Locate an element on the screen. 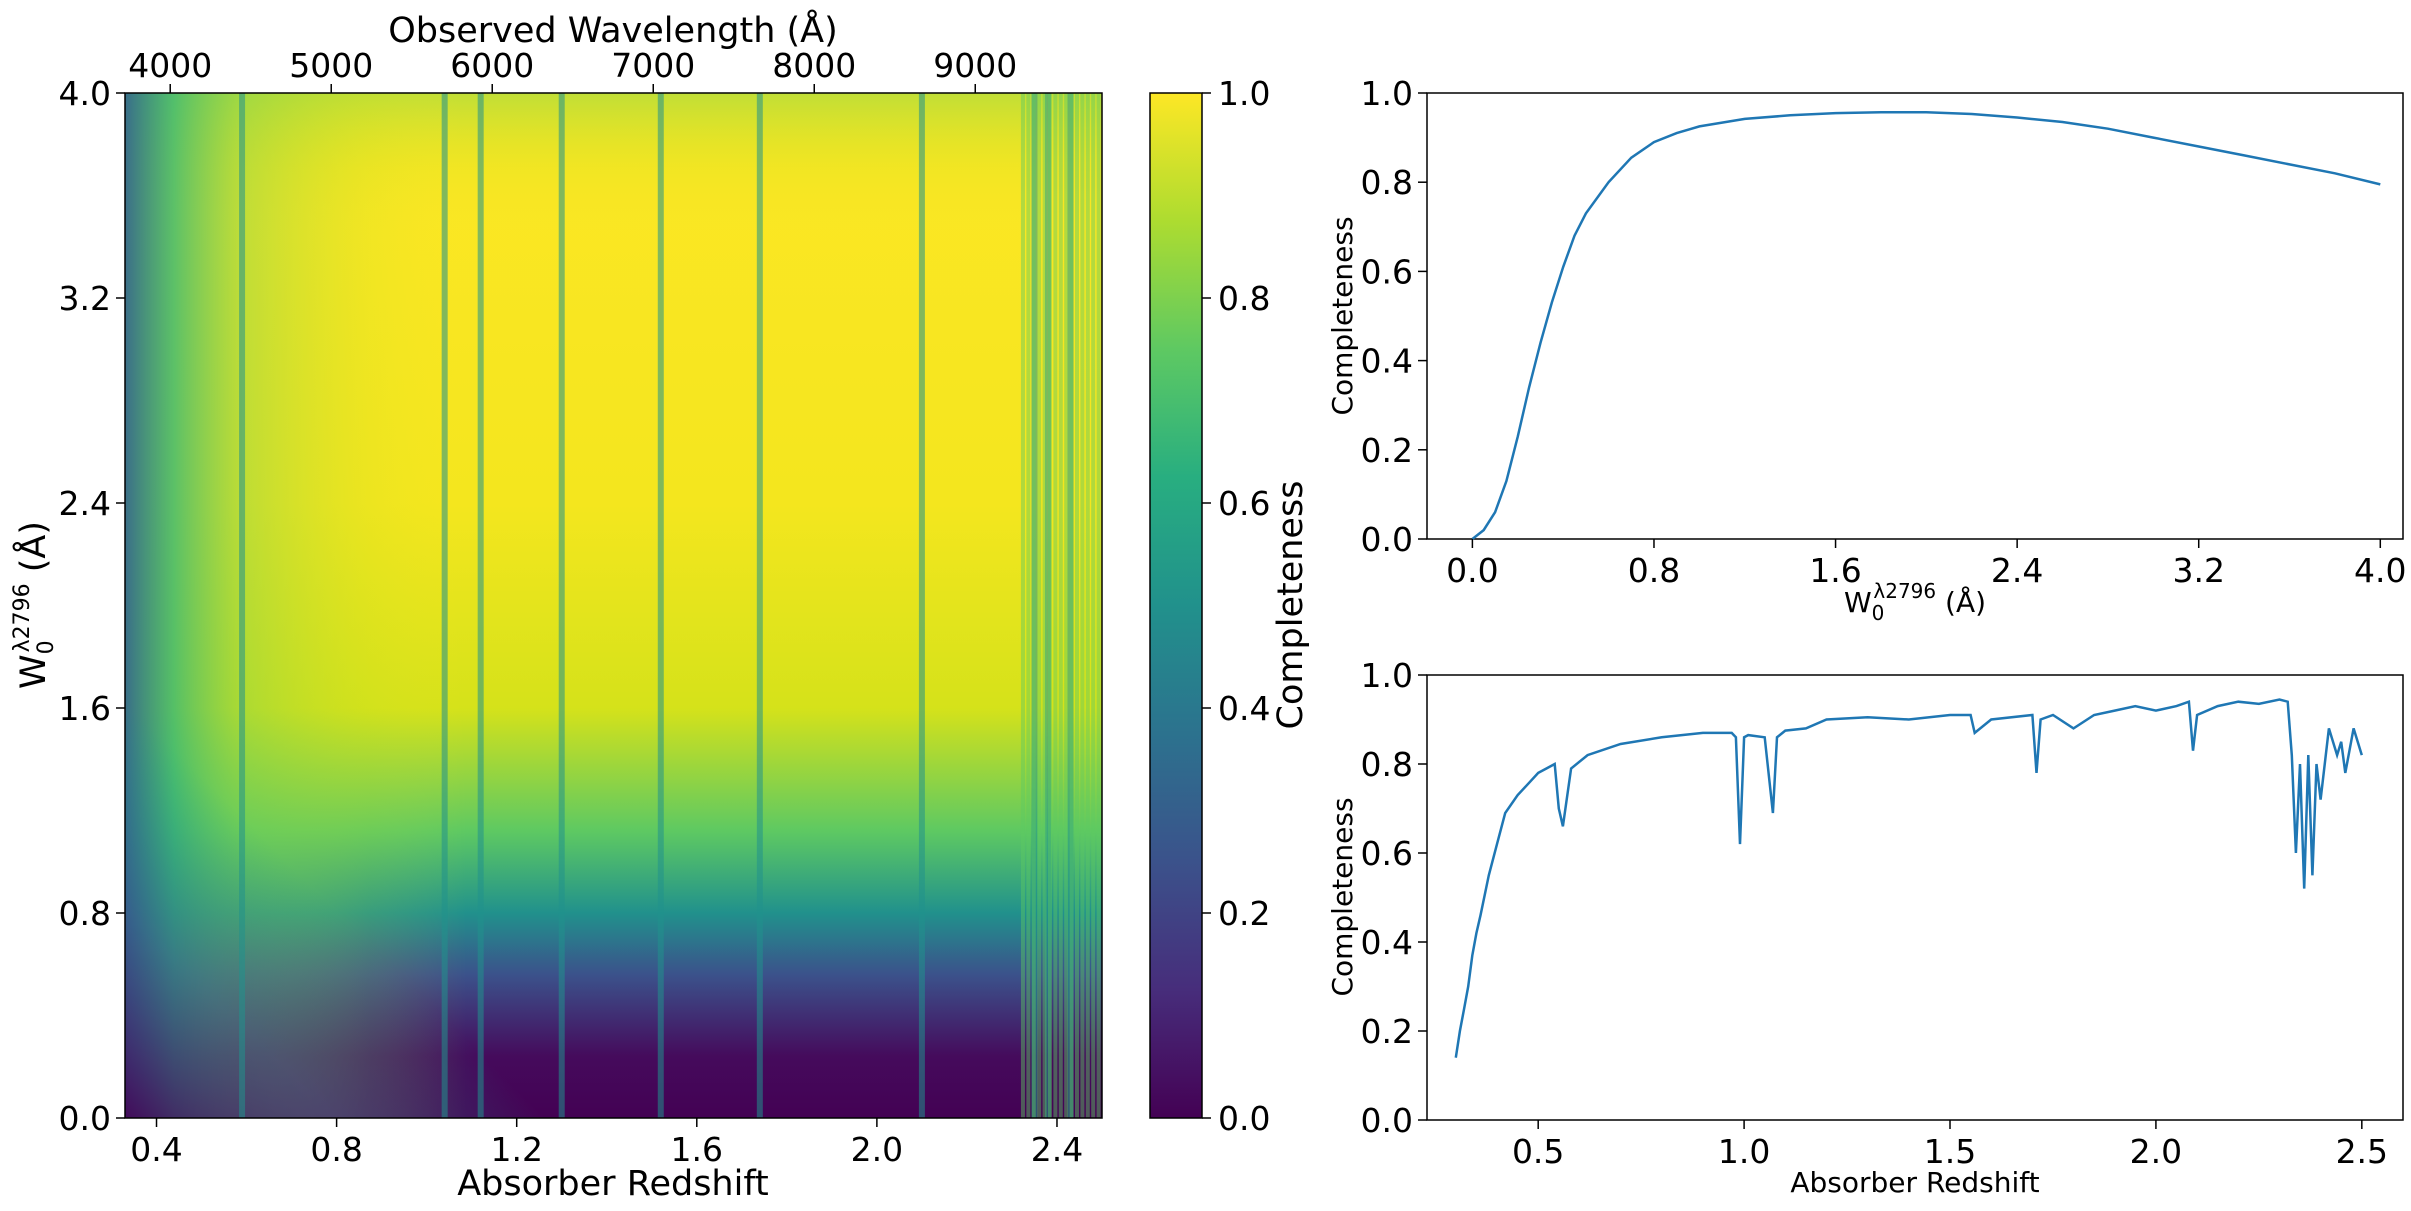 The width and height of the screenshot is (2411, 1211). heatmap-y-tick-label: 0.8 is located at coordinates (85, 913).